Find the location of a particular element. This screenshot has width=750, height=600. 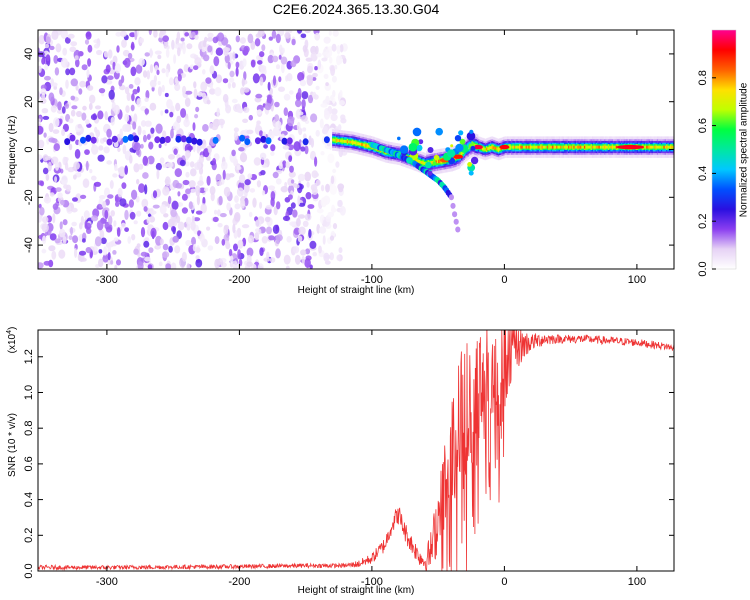

spectrogram-ridge is located at coordinates (503, 180).